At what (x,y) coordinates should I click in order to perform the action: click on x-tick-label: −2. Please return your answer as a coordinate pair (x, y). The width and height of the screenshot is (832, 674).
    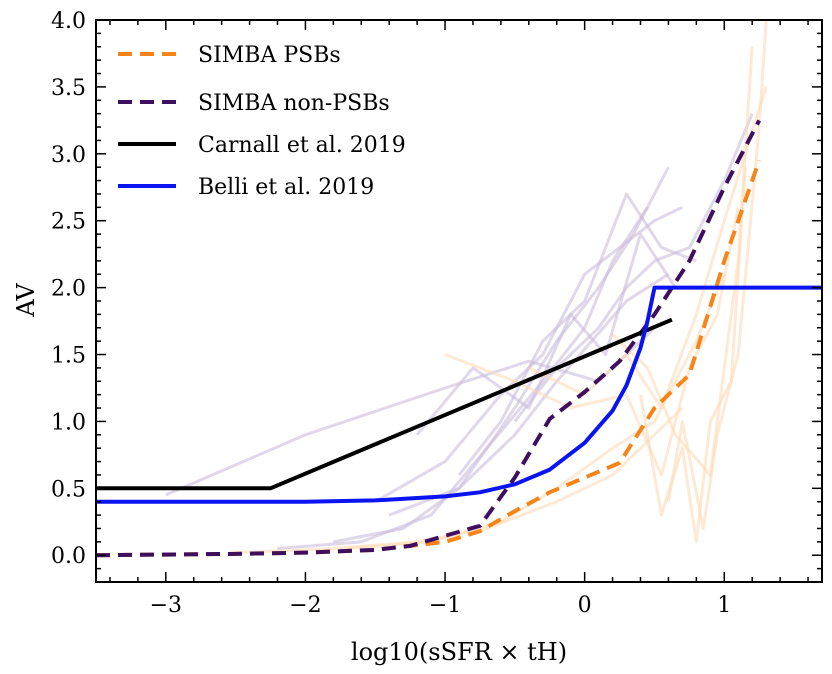
    Looking at the image, I should click on (305, 605).